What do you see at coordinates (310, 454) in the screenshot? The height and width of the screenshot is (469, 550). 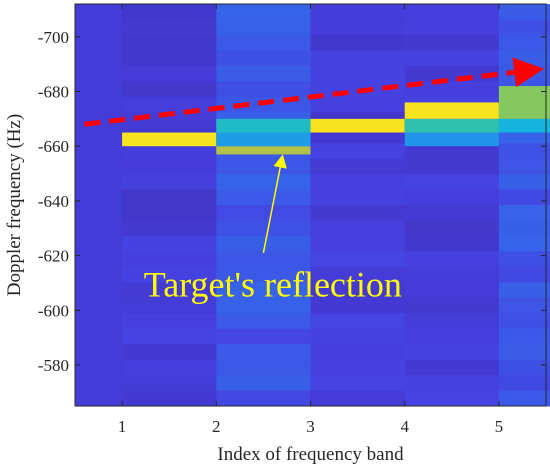 I see `x-axis-label: Index of frequency band` at bounding box center [310, 454].